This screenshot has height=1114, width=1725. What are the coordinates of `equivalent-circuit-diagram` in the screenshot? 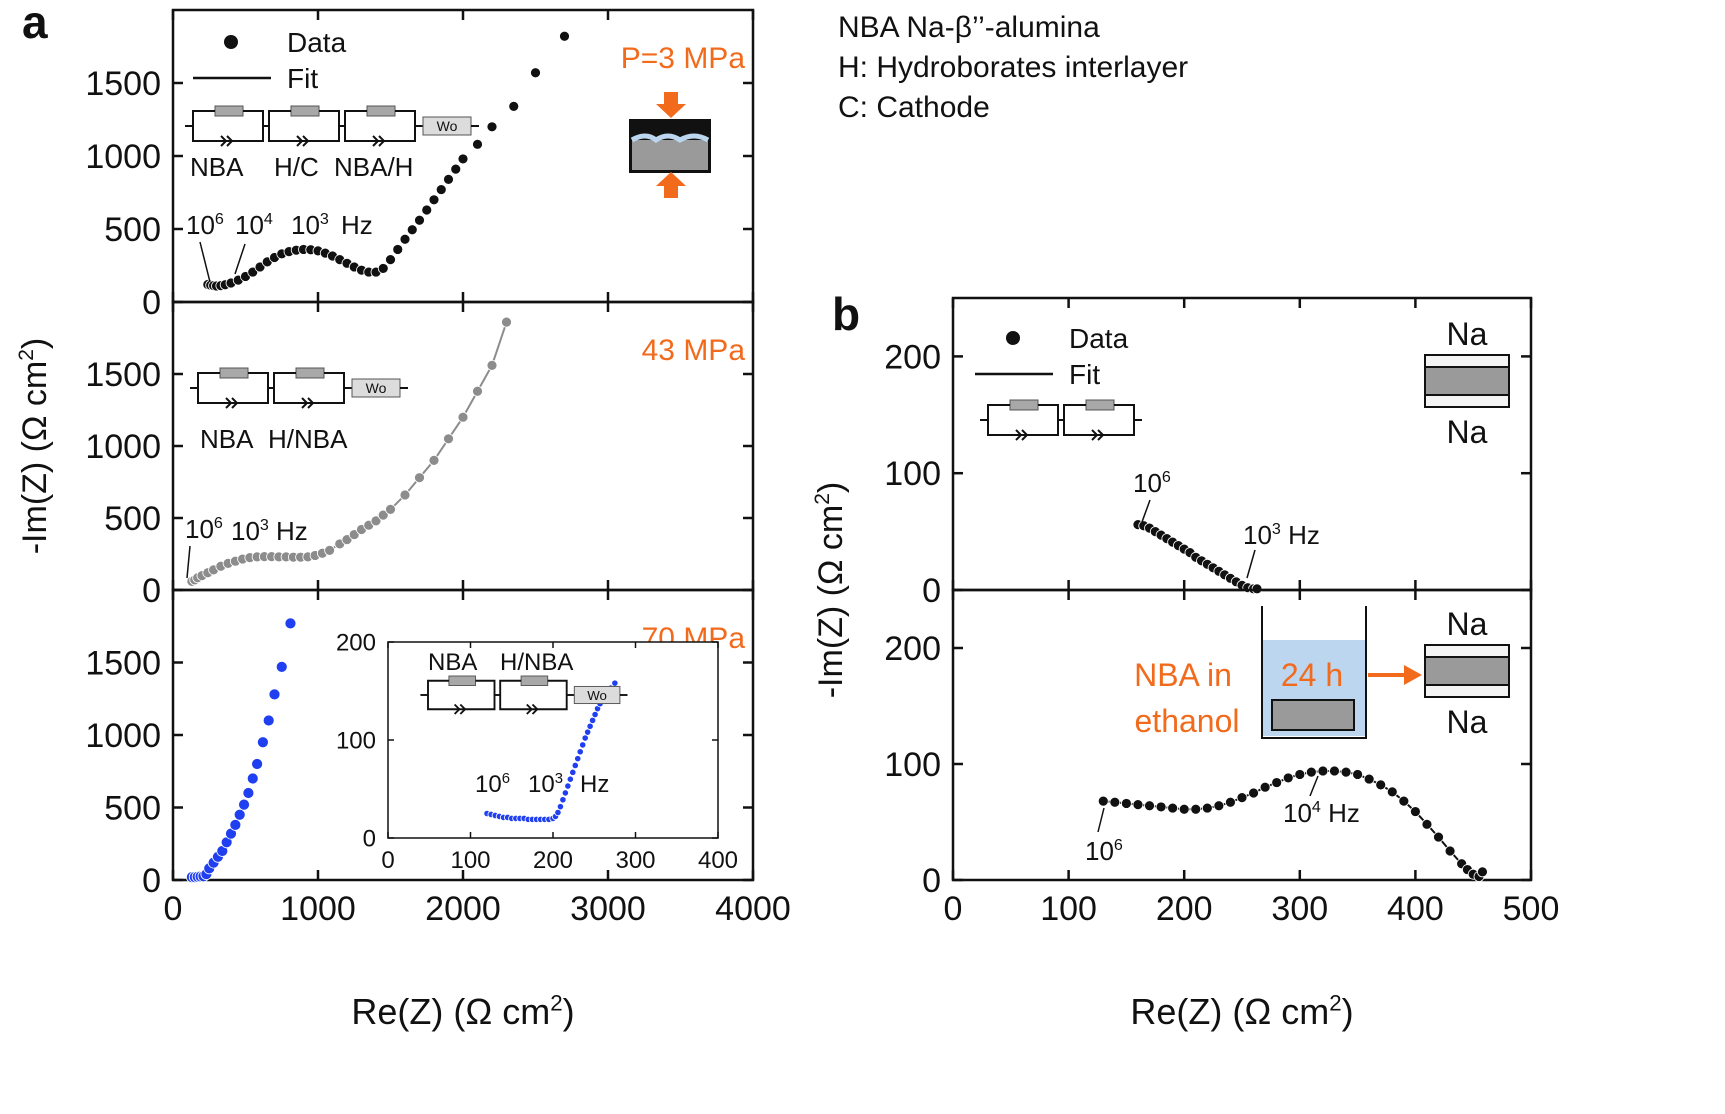 It's located at (1061, 420).